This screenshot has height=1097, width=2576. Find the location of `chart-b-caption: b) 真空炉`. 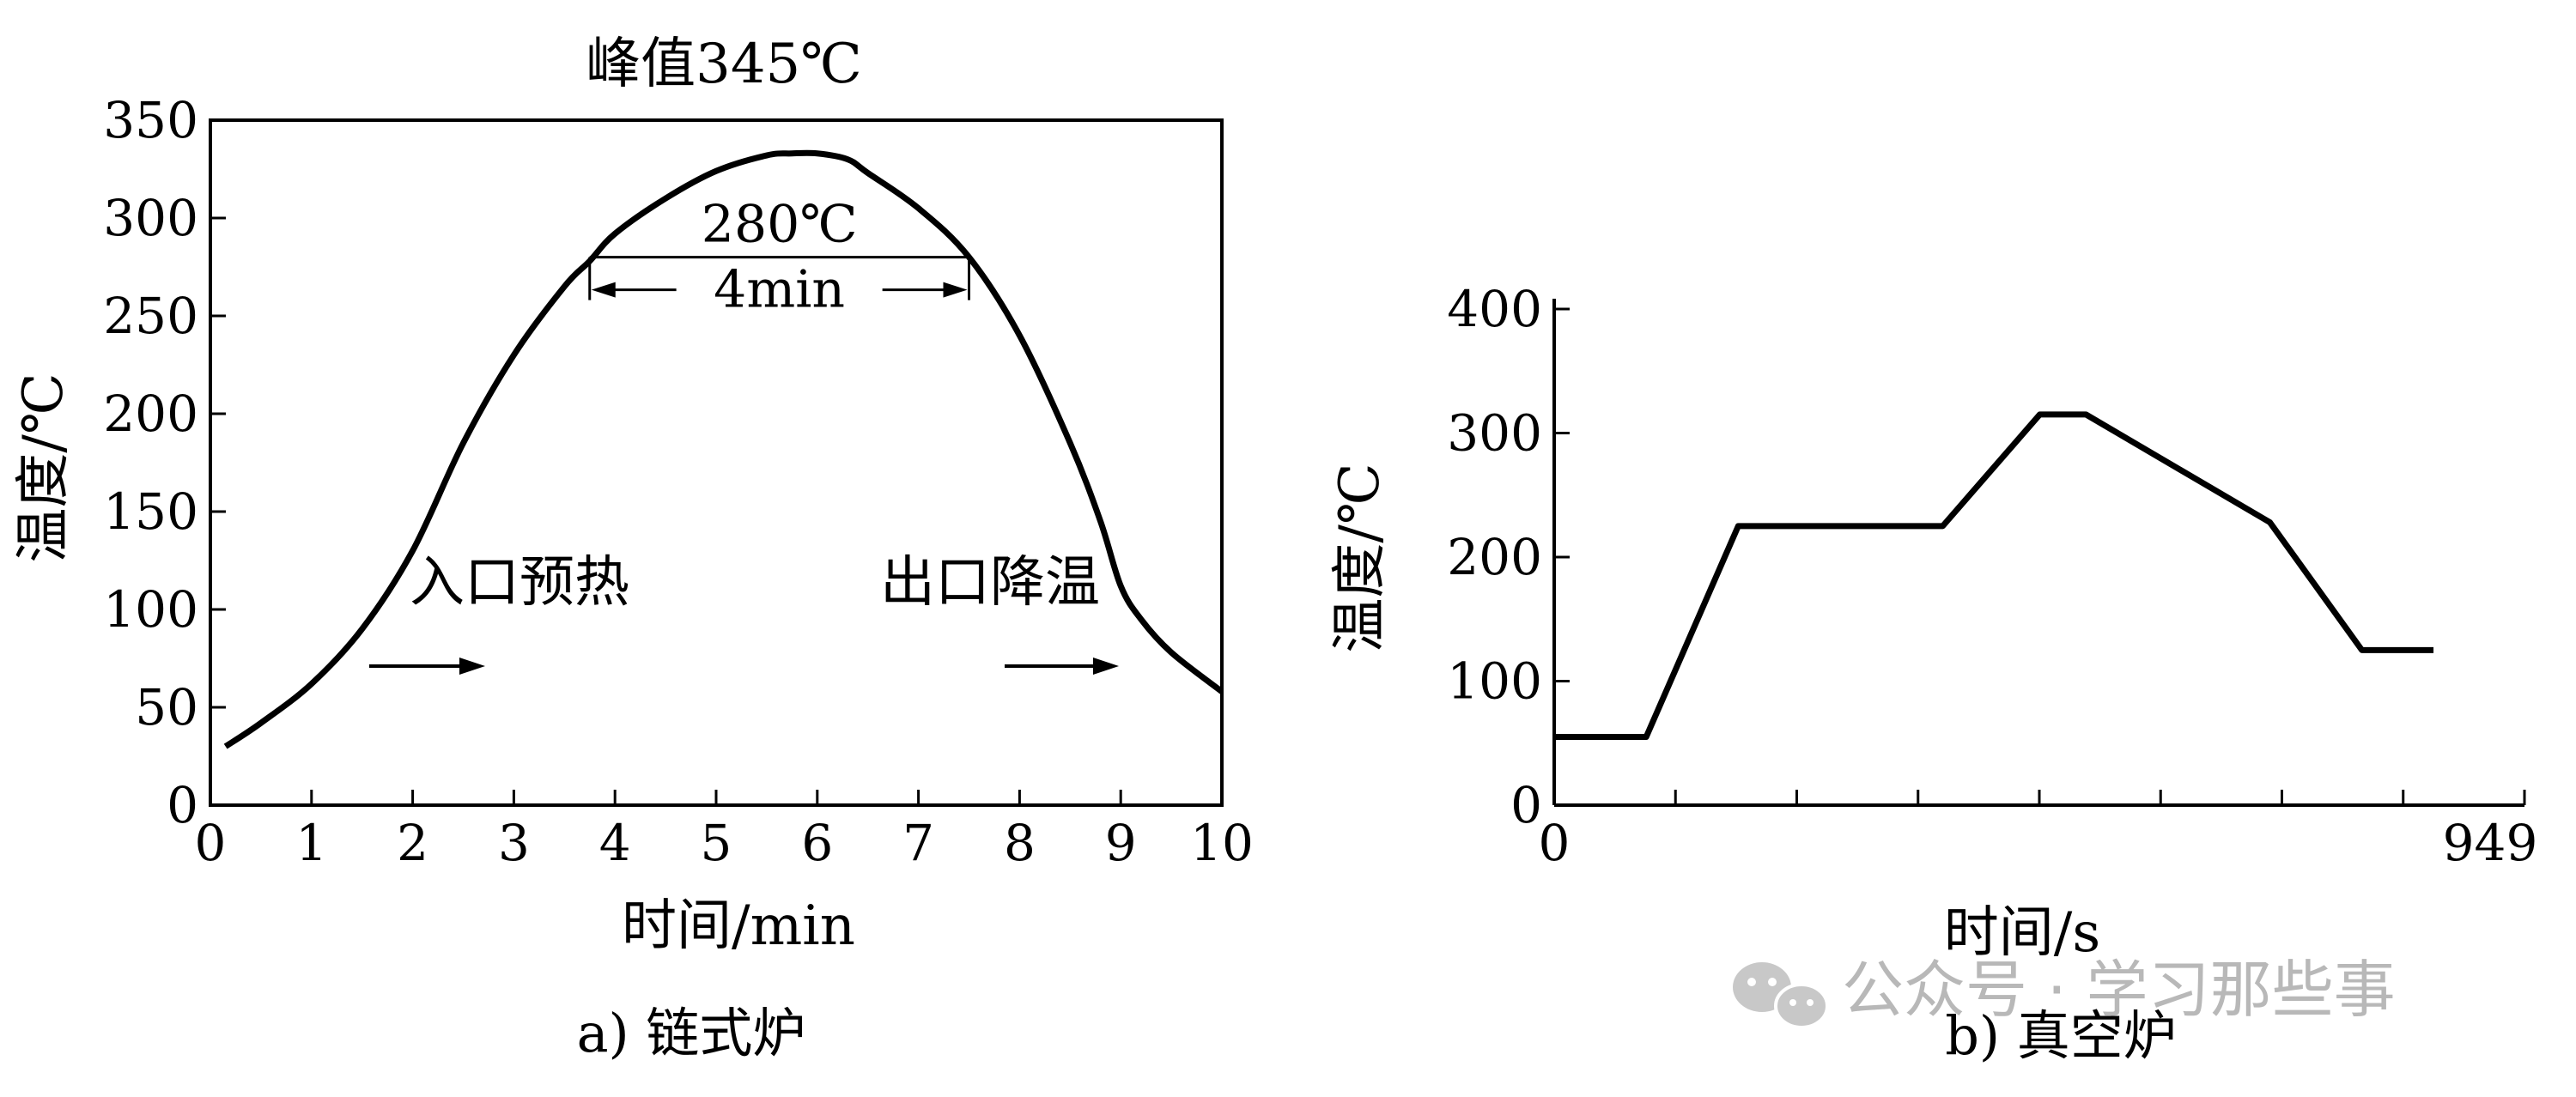

chart-b-caption: b) 真空炉 is located at coordinates (2061, 1035).